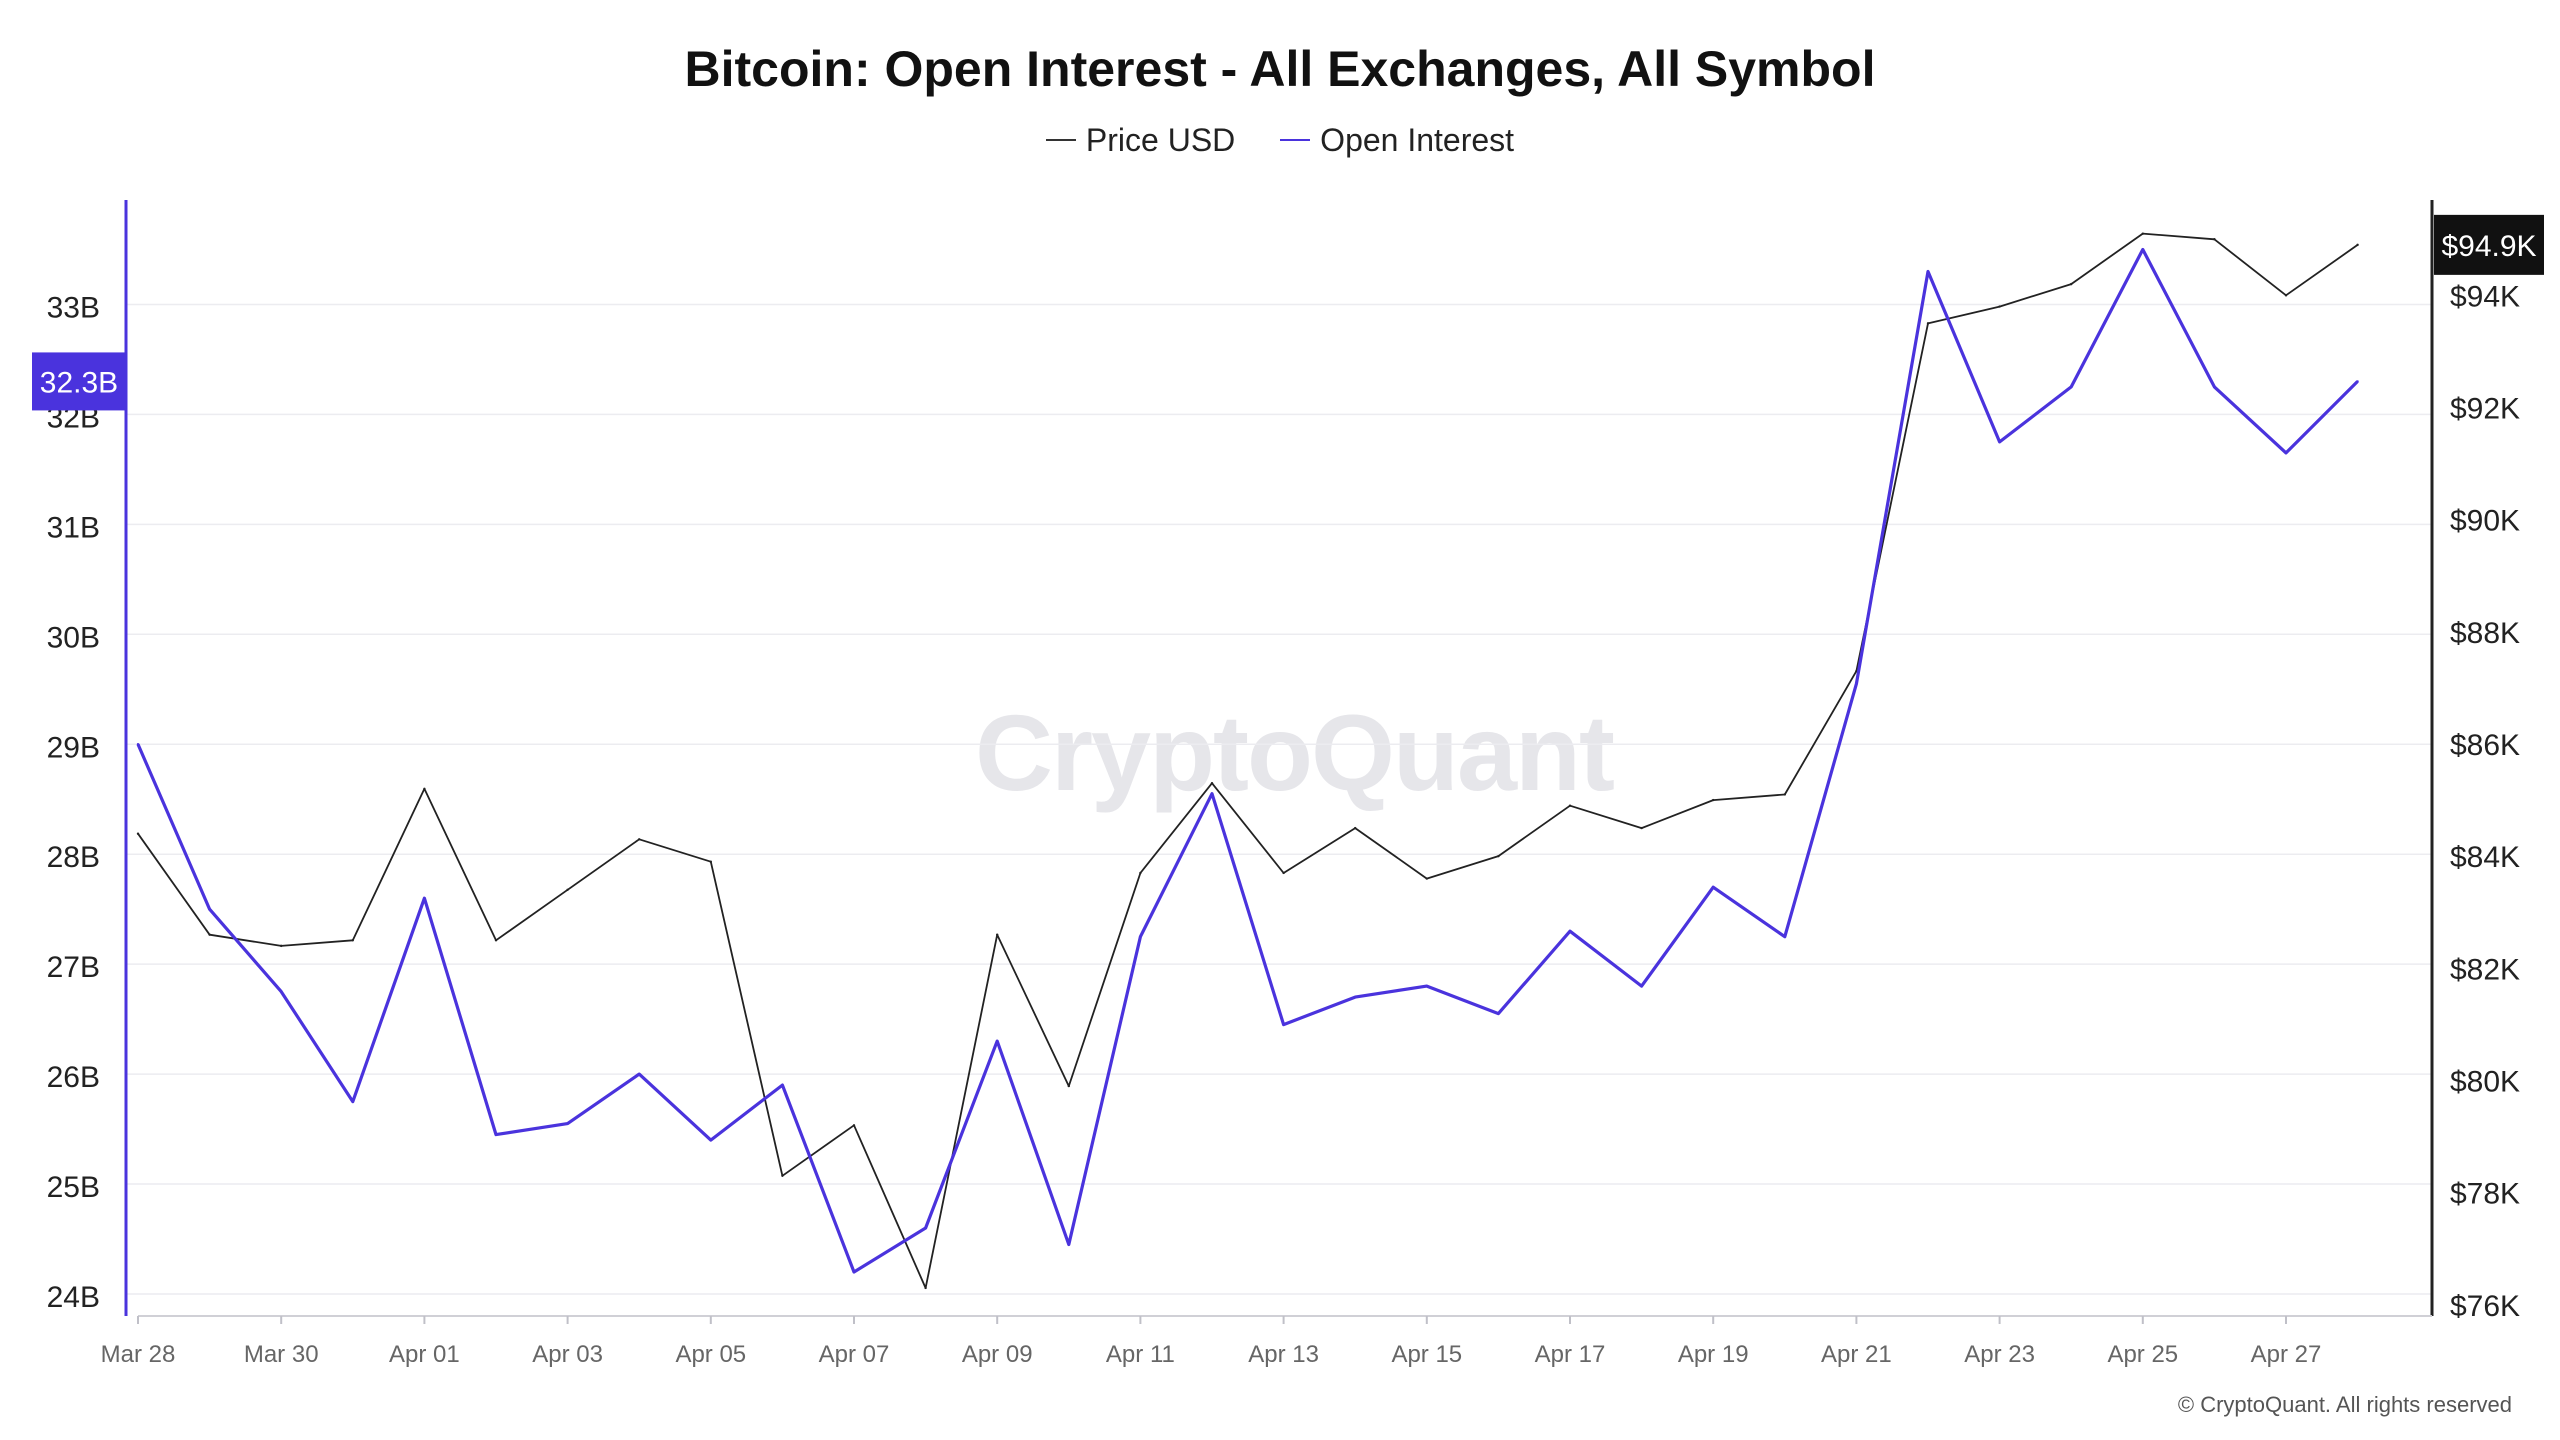  What do you see at coordinates (1060, 139) in the screenshot?
I see `legend-swatch-price` at bounding box center [1060, 139].